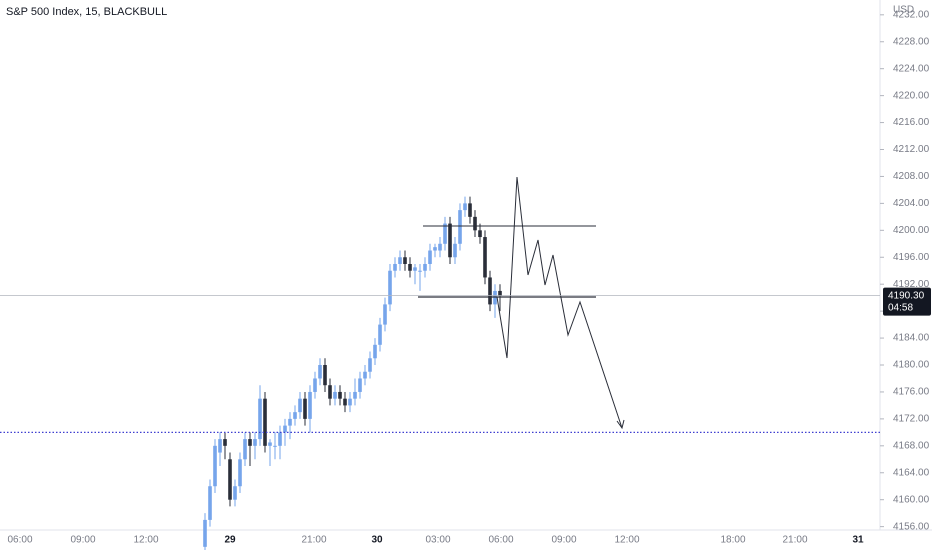 The width and height of the screenshot is (932, 550). I want to click on y-tick-label: 4164.00, so click(911, 472).